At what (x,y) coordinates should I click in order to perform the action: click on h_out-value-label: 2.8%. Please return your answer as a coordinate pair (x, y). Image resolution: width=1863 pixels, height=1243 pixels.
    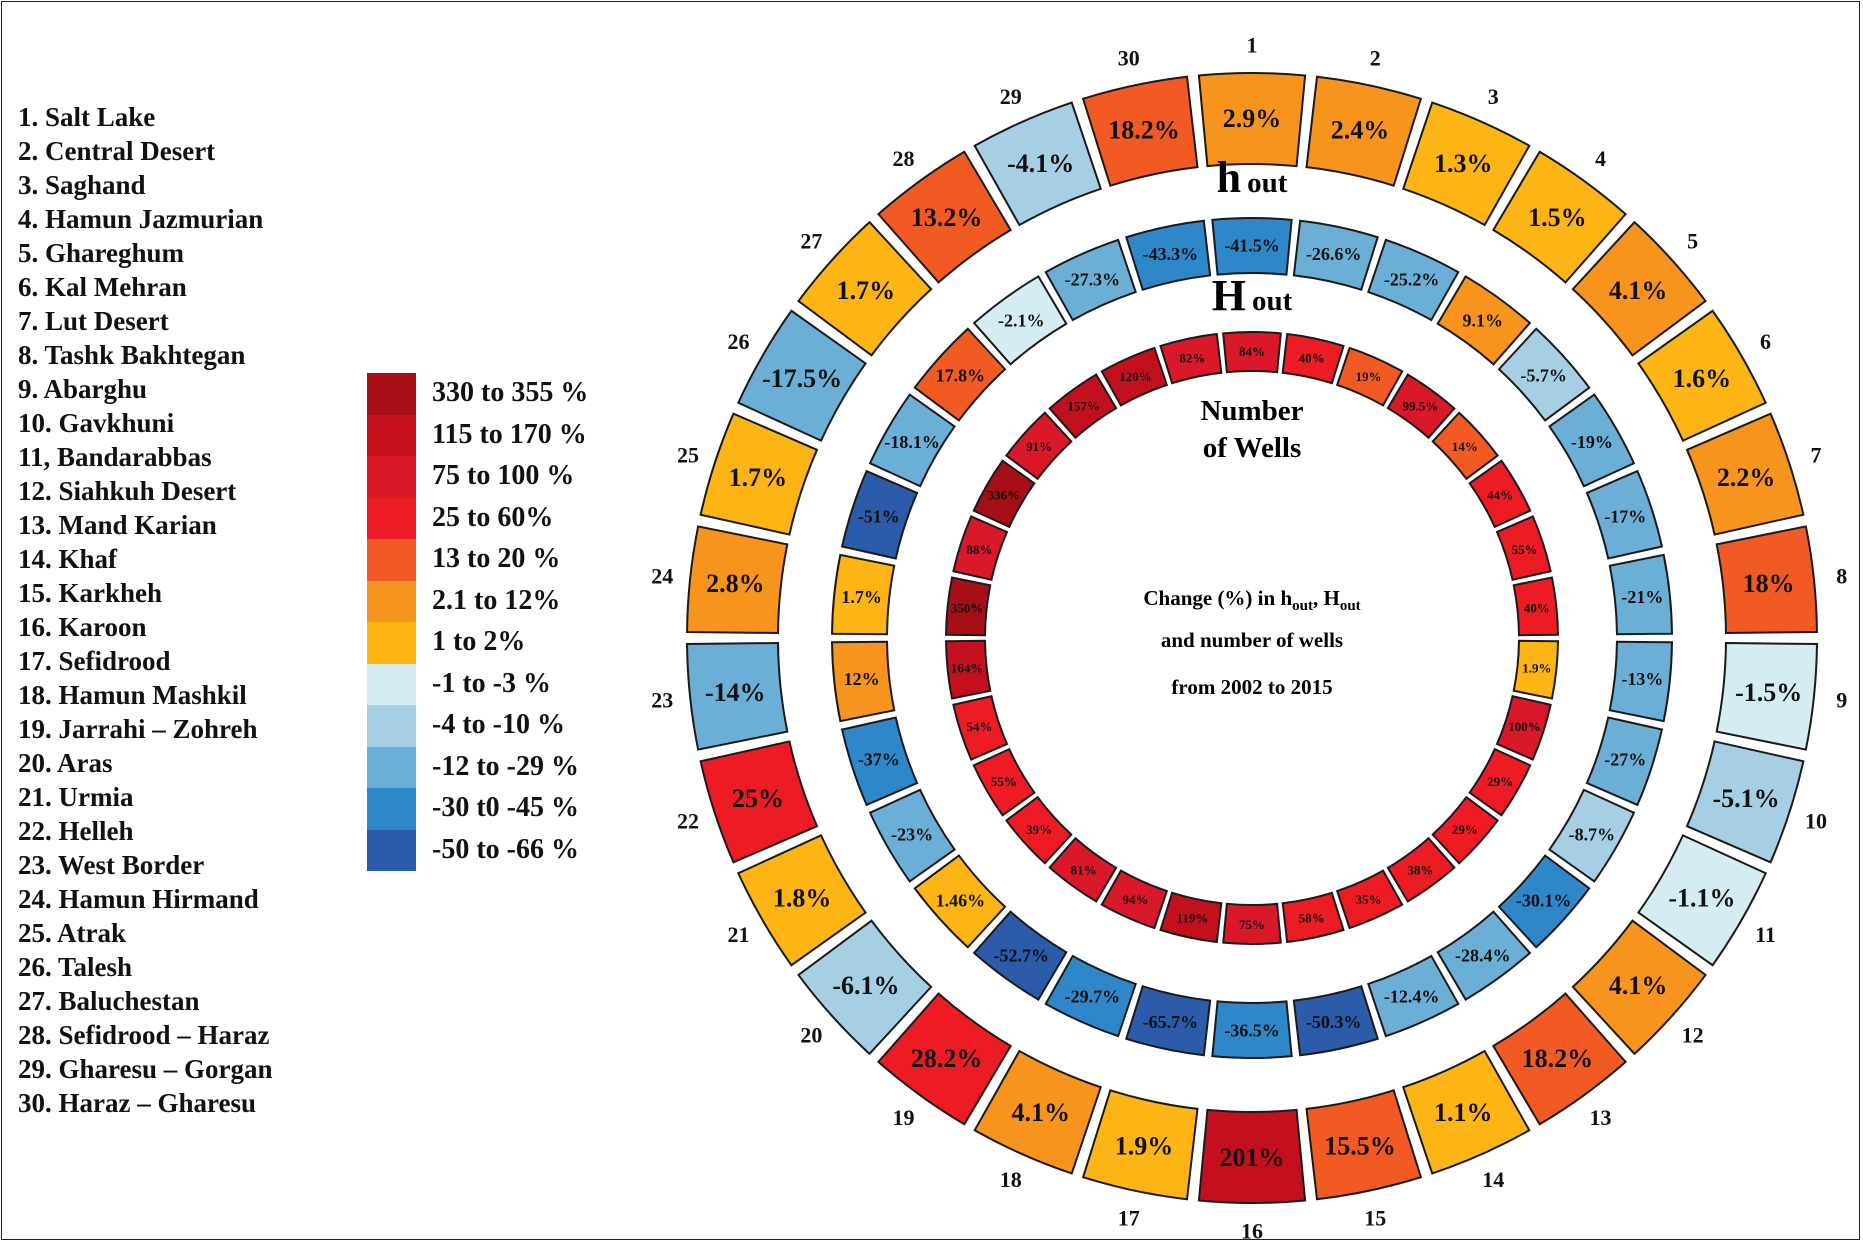
    Looking at the image, I should click on (735, 583).